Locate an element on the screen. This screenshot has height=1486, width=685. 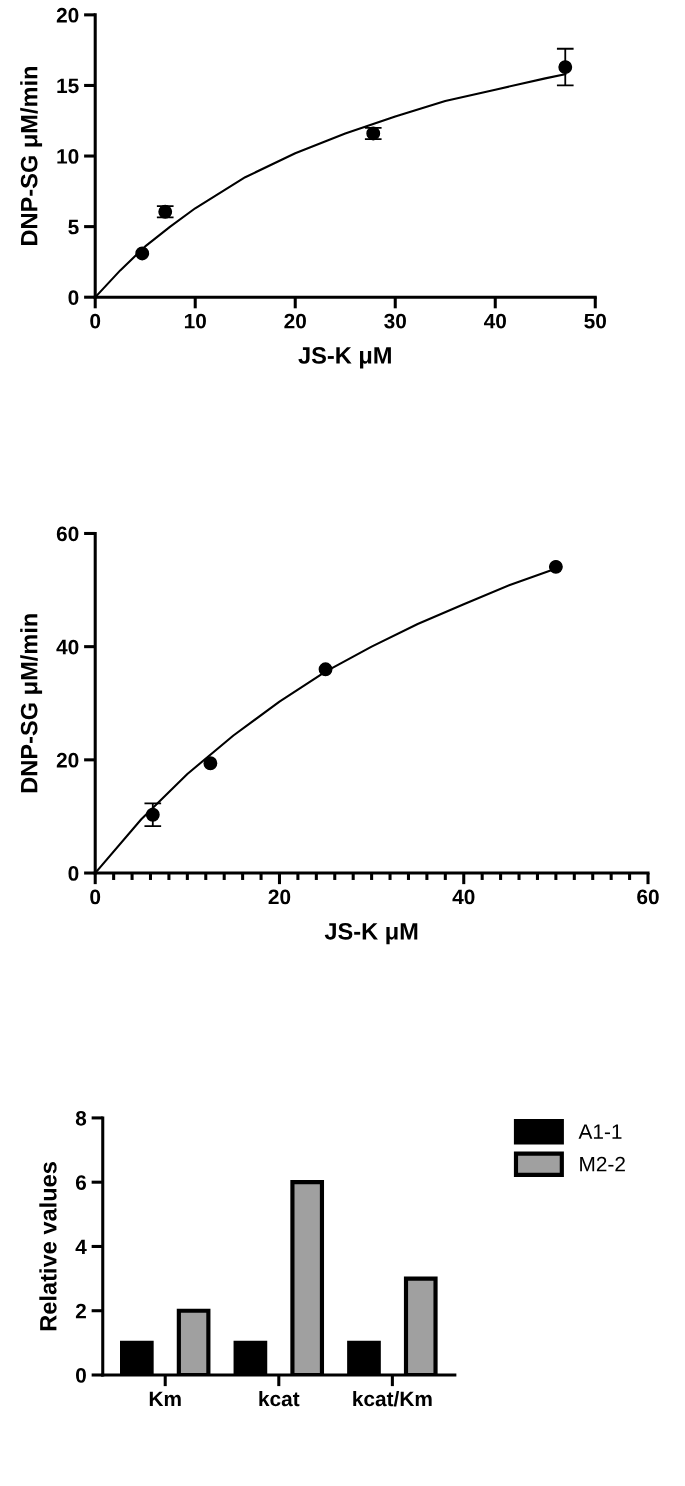
y-tick-label: 4 is located at coordinates (81, 1247).